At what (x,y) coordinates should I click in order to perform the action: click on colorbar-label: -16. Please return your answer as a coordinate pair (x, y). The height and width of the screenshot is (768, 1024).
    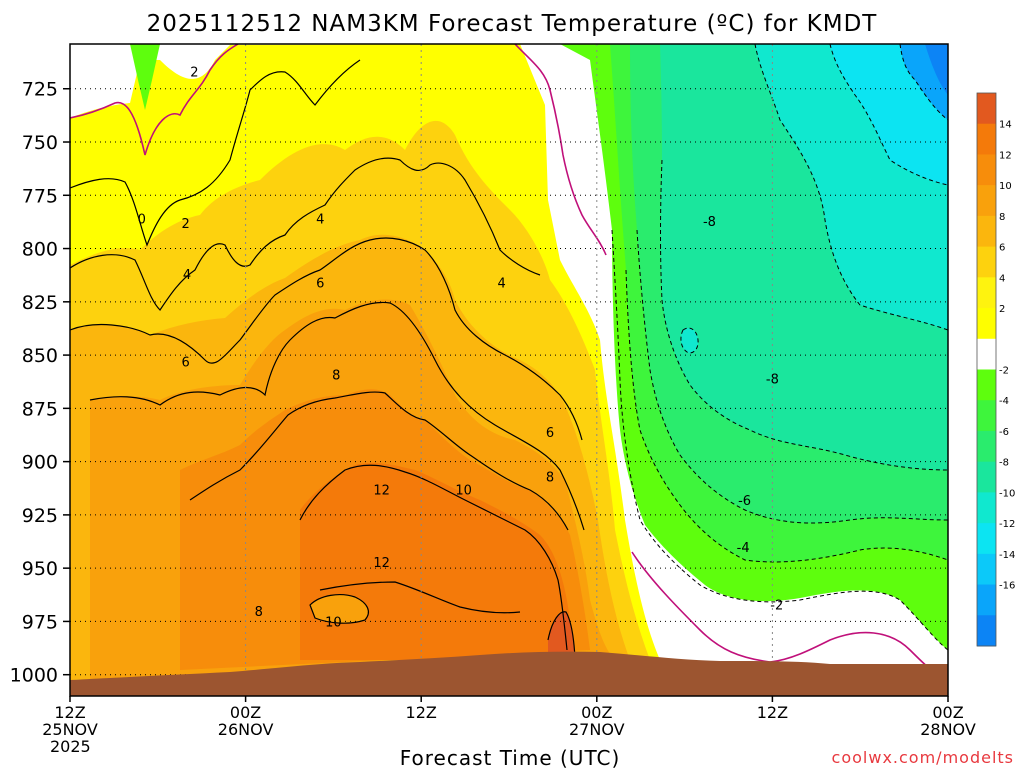
    Looking at the image, I should click on (1007, 586).